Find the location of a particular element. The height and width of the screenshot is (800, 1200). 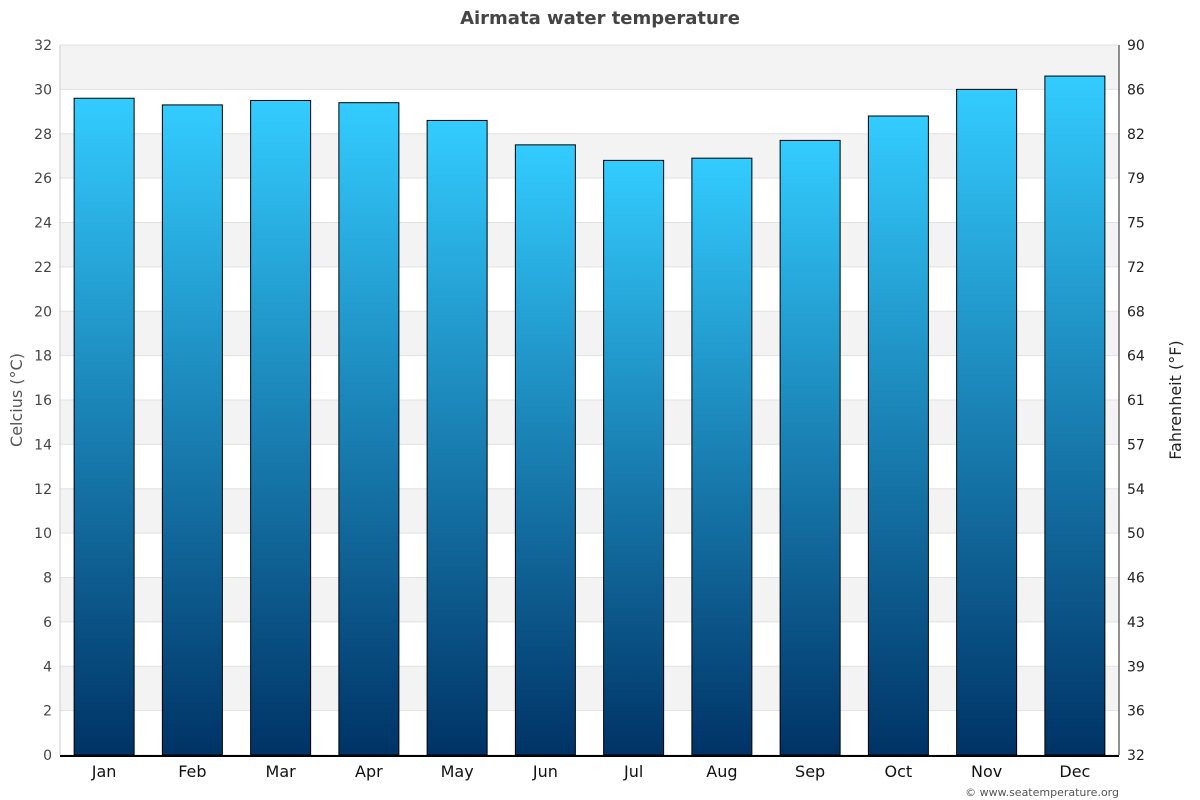

y-tick-label-left: 30 is located at coordinates (43, 90).